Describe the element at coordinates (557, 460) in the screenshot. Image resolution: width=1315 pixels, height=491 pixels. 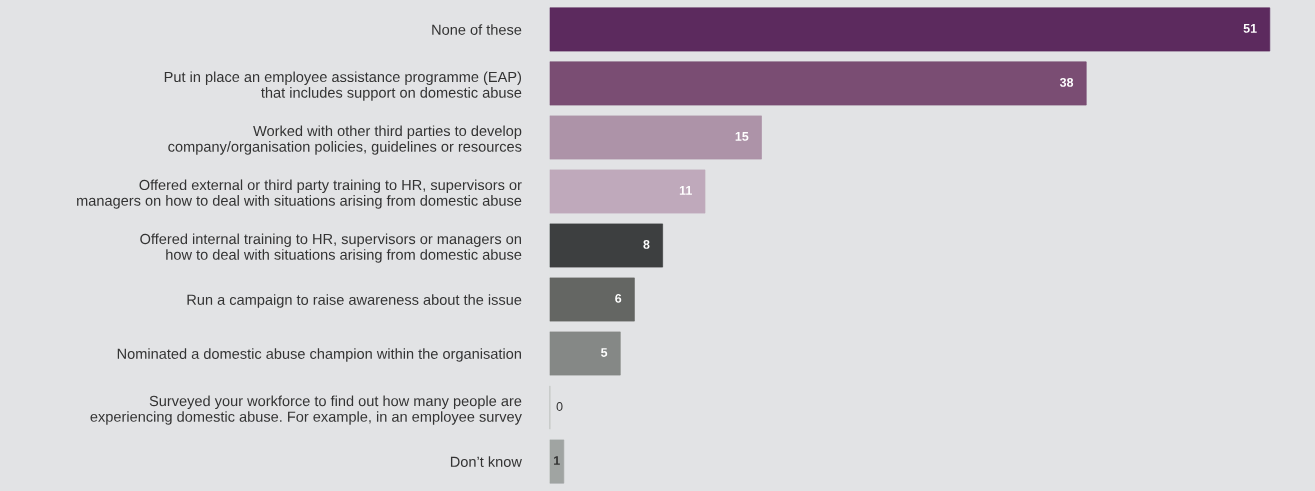
I see `data-label: 1` at that location.